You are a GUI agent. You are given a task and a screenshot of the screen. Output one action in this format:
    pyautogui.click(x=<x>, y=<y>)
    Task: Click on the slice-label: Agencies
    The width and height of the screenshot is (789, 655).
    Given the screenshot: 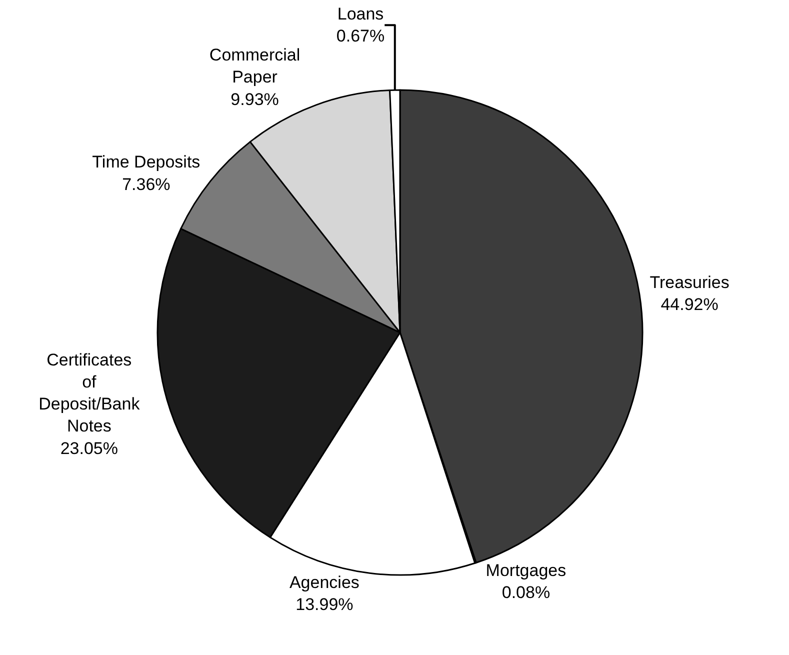 What is the action you would take?
    pyautogui.click(x=324, y=582)
    